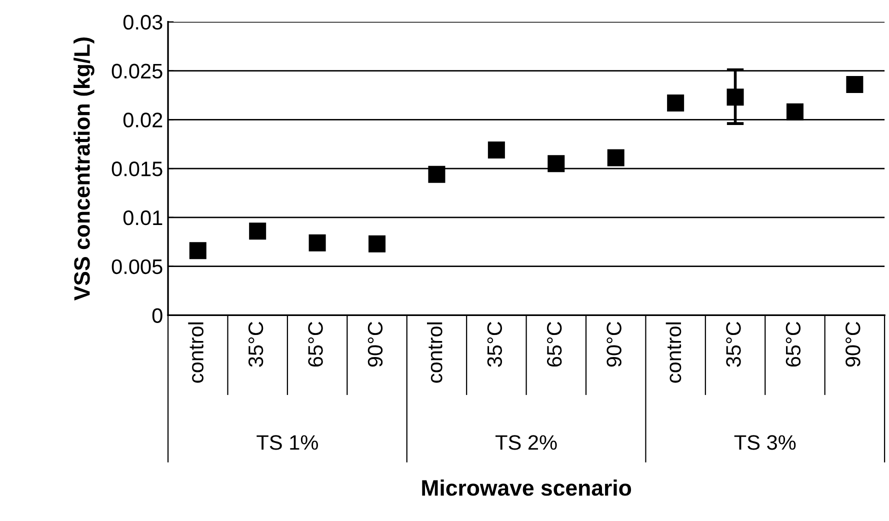  Describe the element at coordinates (157, 315) in the screenshot. I see `y-tick-label: 0` at that location.